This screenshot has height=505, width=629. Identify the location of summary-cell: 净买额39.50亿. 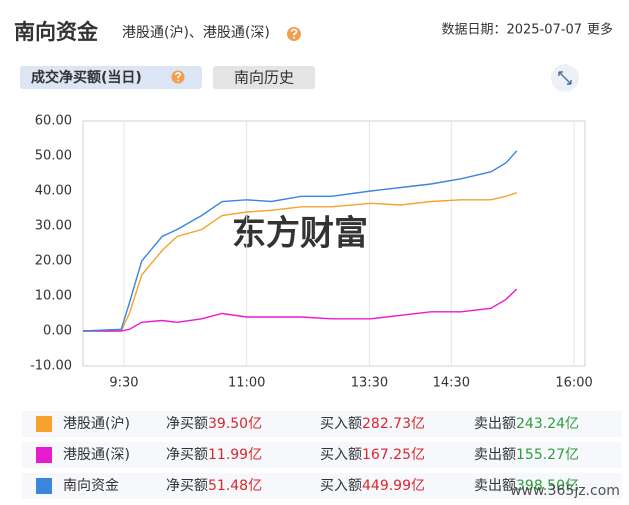
(214, 424).